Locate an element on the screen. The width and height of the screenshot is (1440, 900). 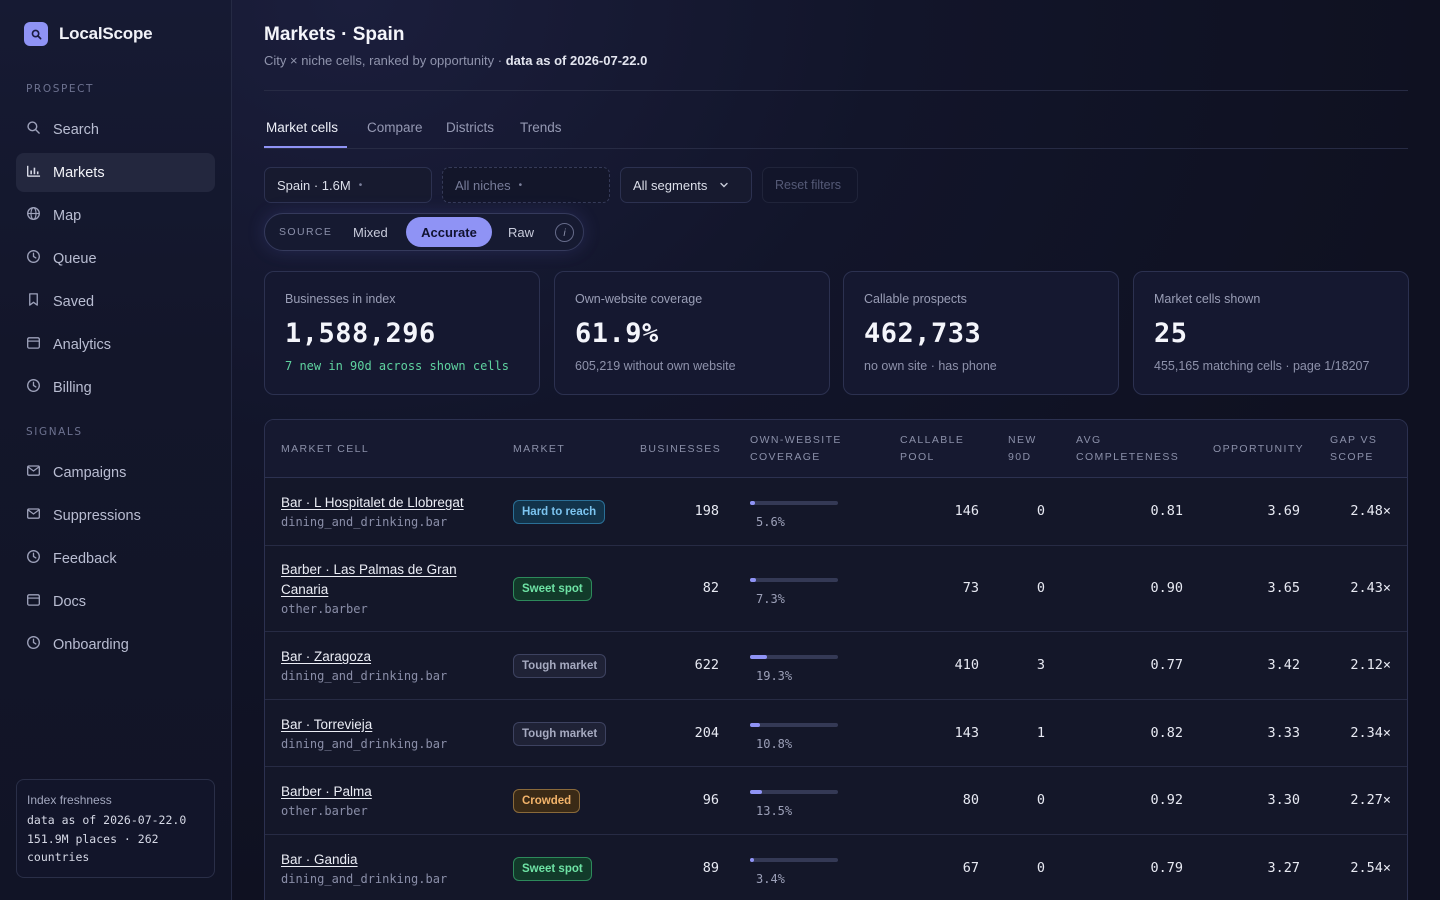
opportunity-value: 3.69 is located at coordinates (1283, 511).